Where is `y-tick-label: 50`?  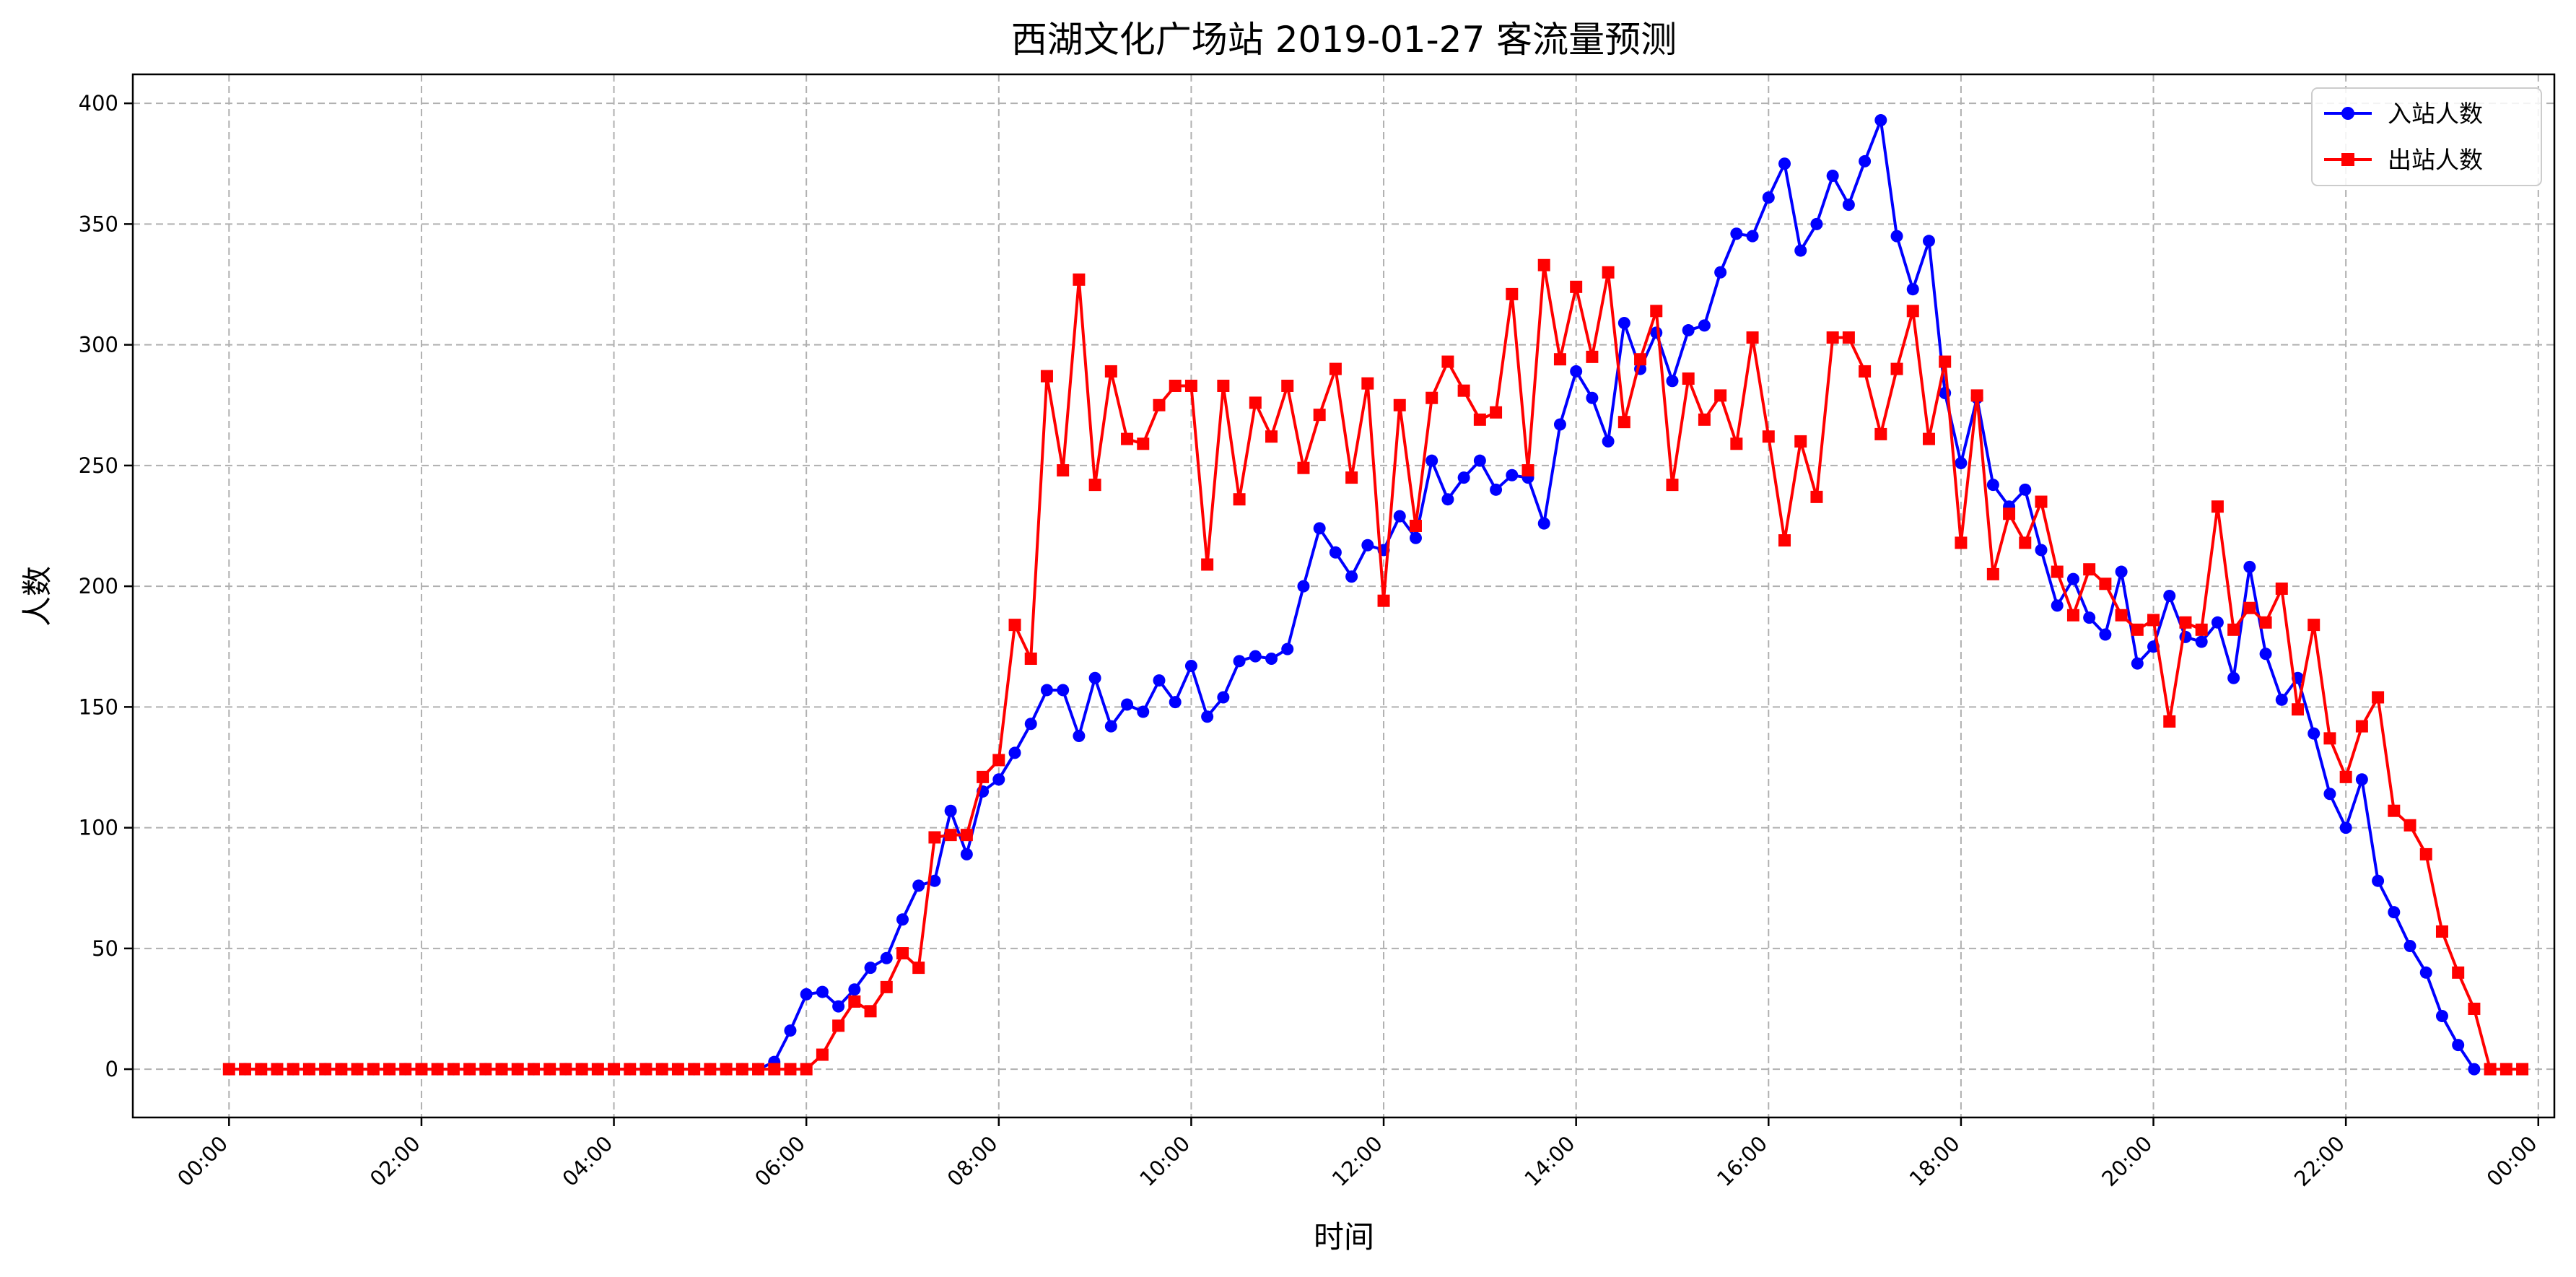
y-tick-label: 50 is located at coordinates (105, 948).